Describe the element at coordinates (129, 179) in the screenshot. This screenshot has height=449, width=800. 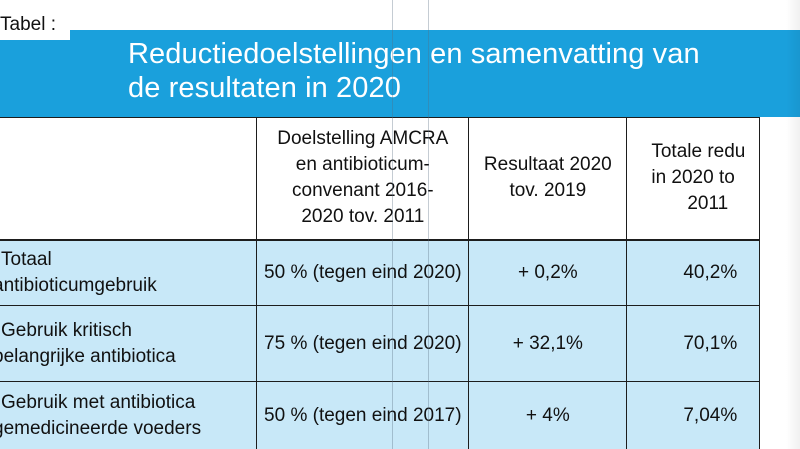
I see `header-cell-label` at that location.